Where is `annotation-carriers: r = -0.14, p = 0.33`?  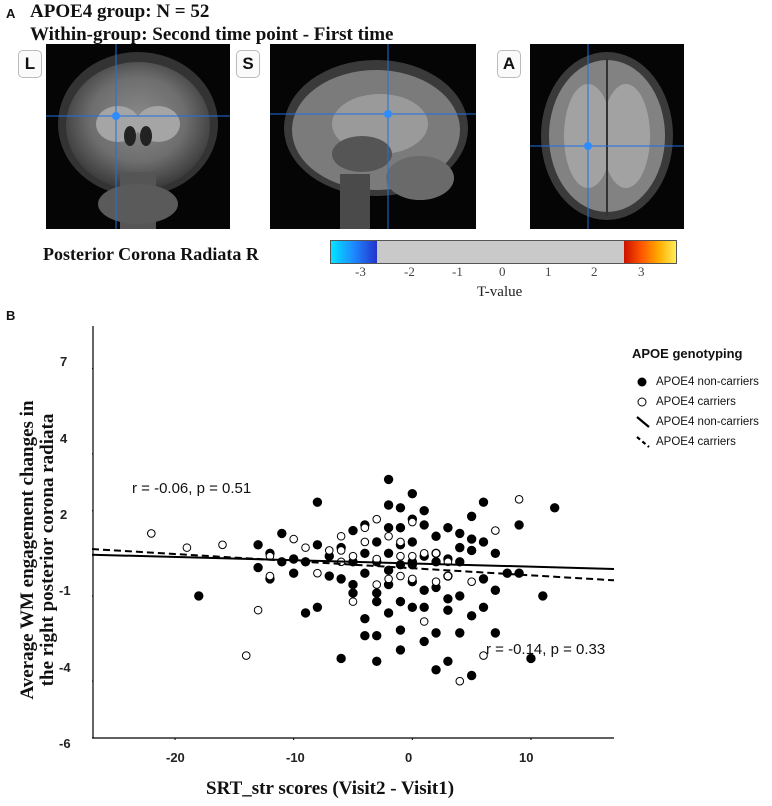 annotation-carriers: r = -0.14, p = 0.33 is located at coordinates (546, 649).